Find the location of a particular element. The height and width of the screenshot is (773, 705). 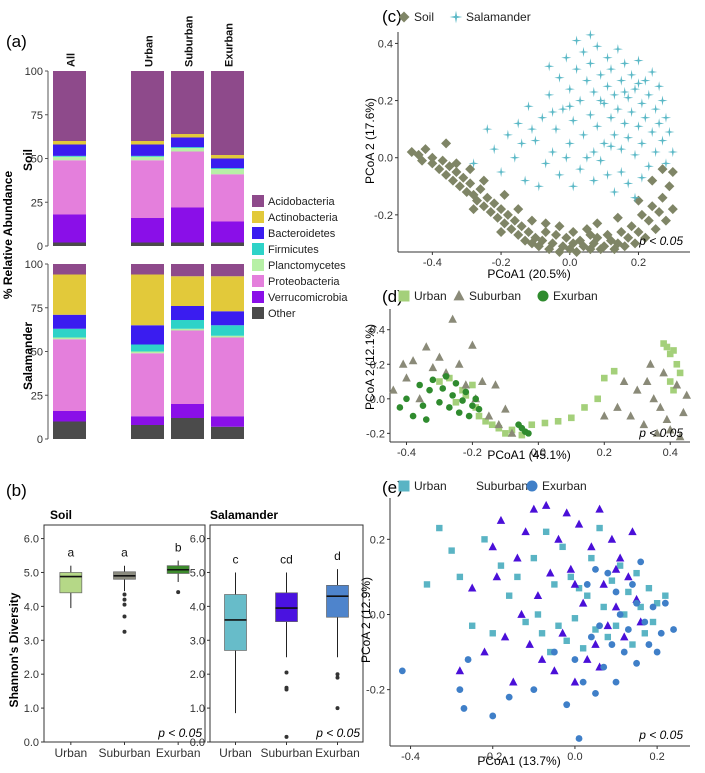

salamander-stacked-bars: 0 25 50 75 100 is located at coordinates (134, 352).